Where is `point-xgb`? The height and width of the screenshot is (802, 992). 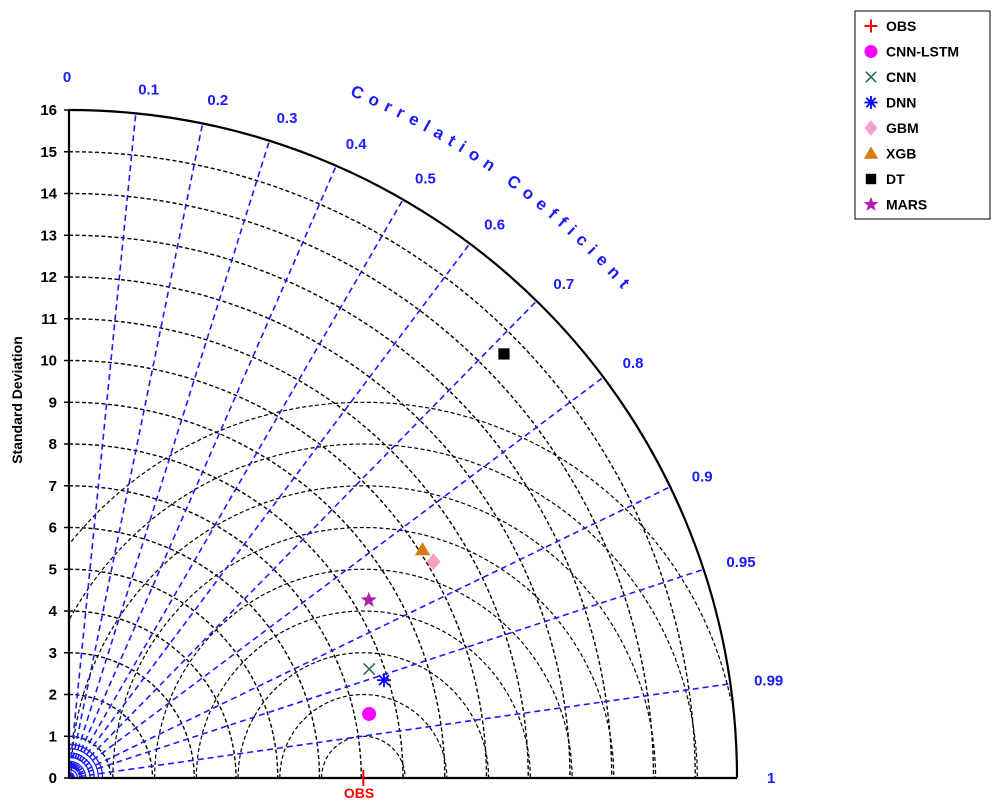 point-xgb is located at coordinates (422, 548).